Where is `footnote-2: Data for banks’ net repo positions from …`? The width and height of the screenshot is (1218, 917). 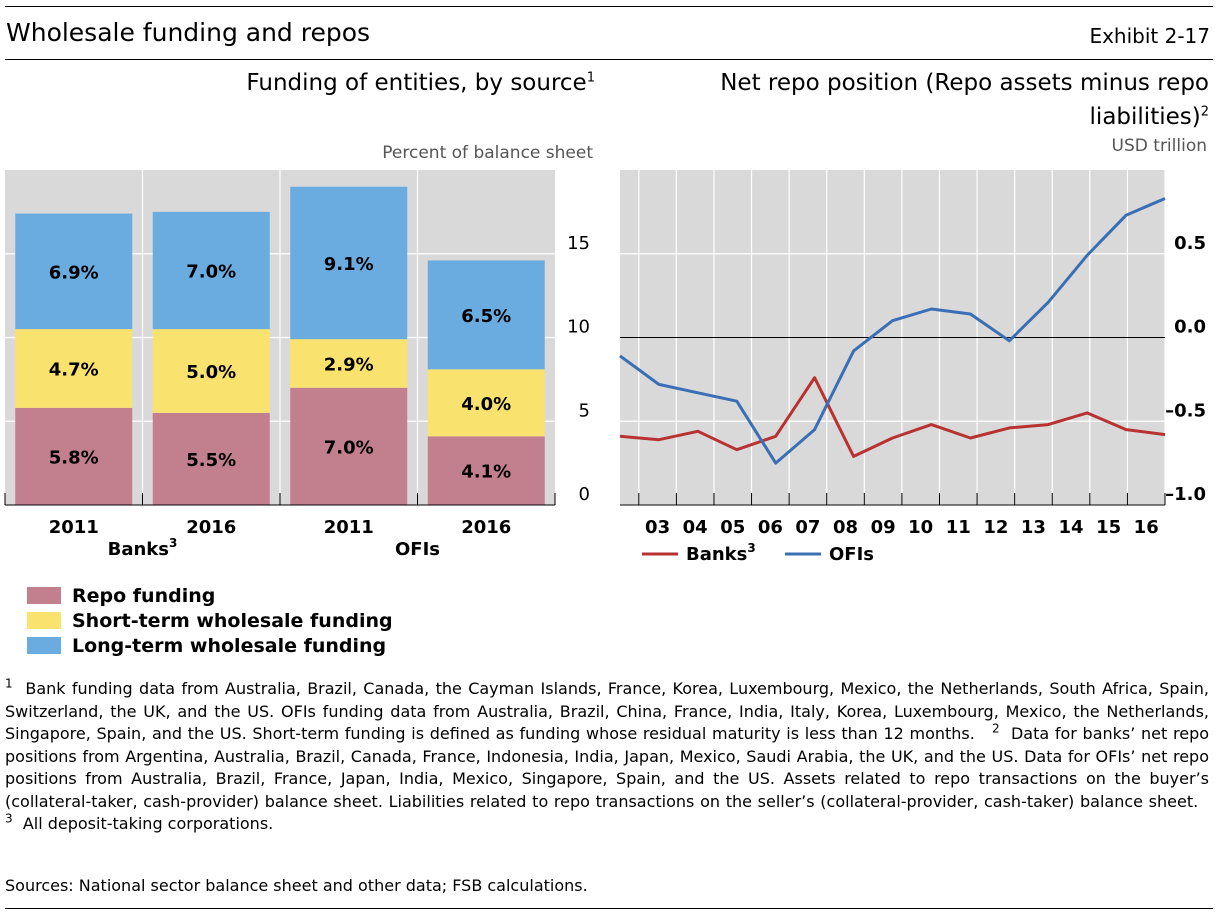
footnote-2: Data for banks’ net repo positions from … is located at coordinates (607, 767).